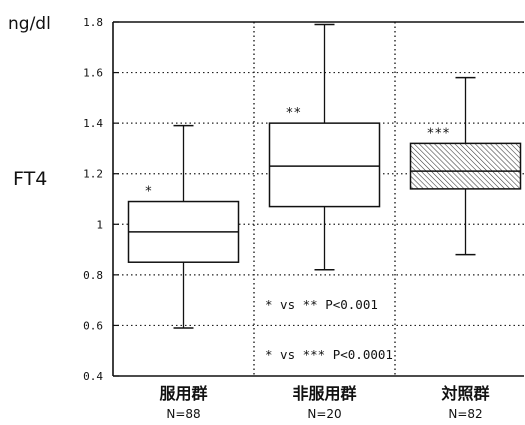  Describe the element at coordinates (464, 393) in the screenshot. I see `category-label-2: 対照群` at that location.